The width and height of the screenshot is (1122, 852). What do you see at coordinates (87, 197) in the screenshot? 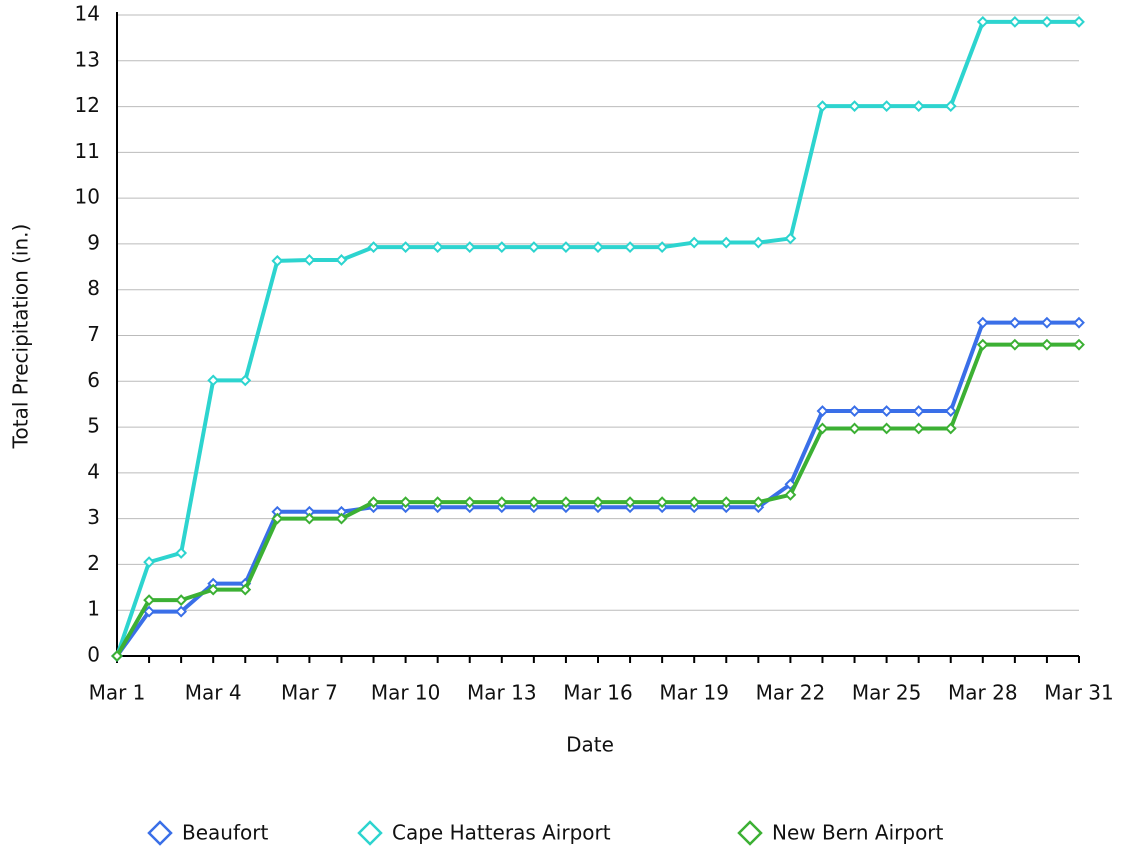
I see `y-tick-label: 10` at bounding box center [87, 197].